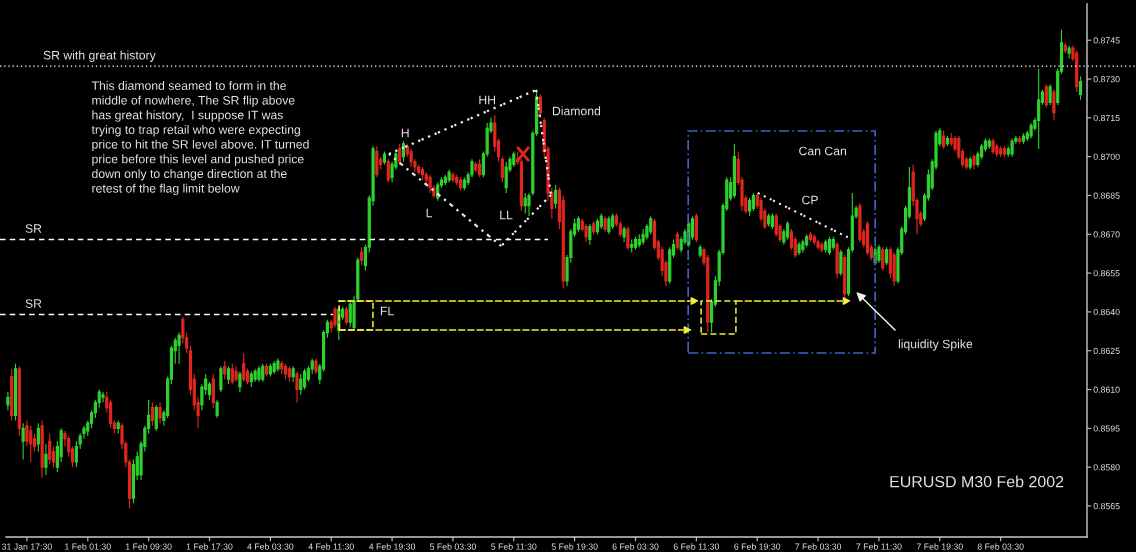 Image resolution: width=1136 pixels, height=552 pixels. I want to click on ref-line-label: SR with great history, so click(99, 56).